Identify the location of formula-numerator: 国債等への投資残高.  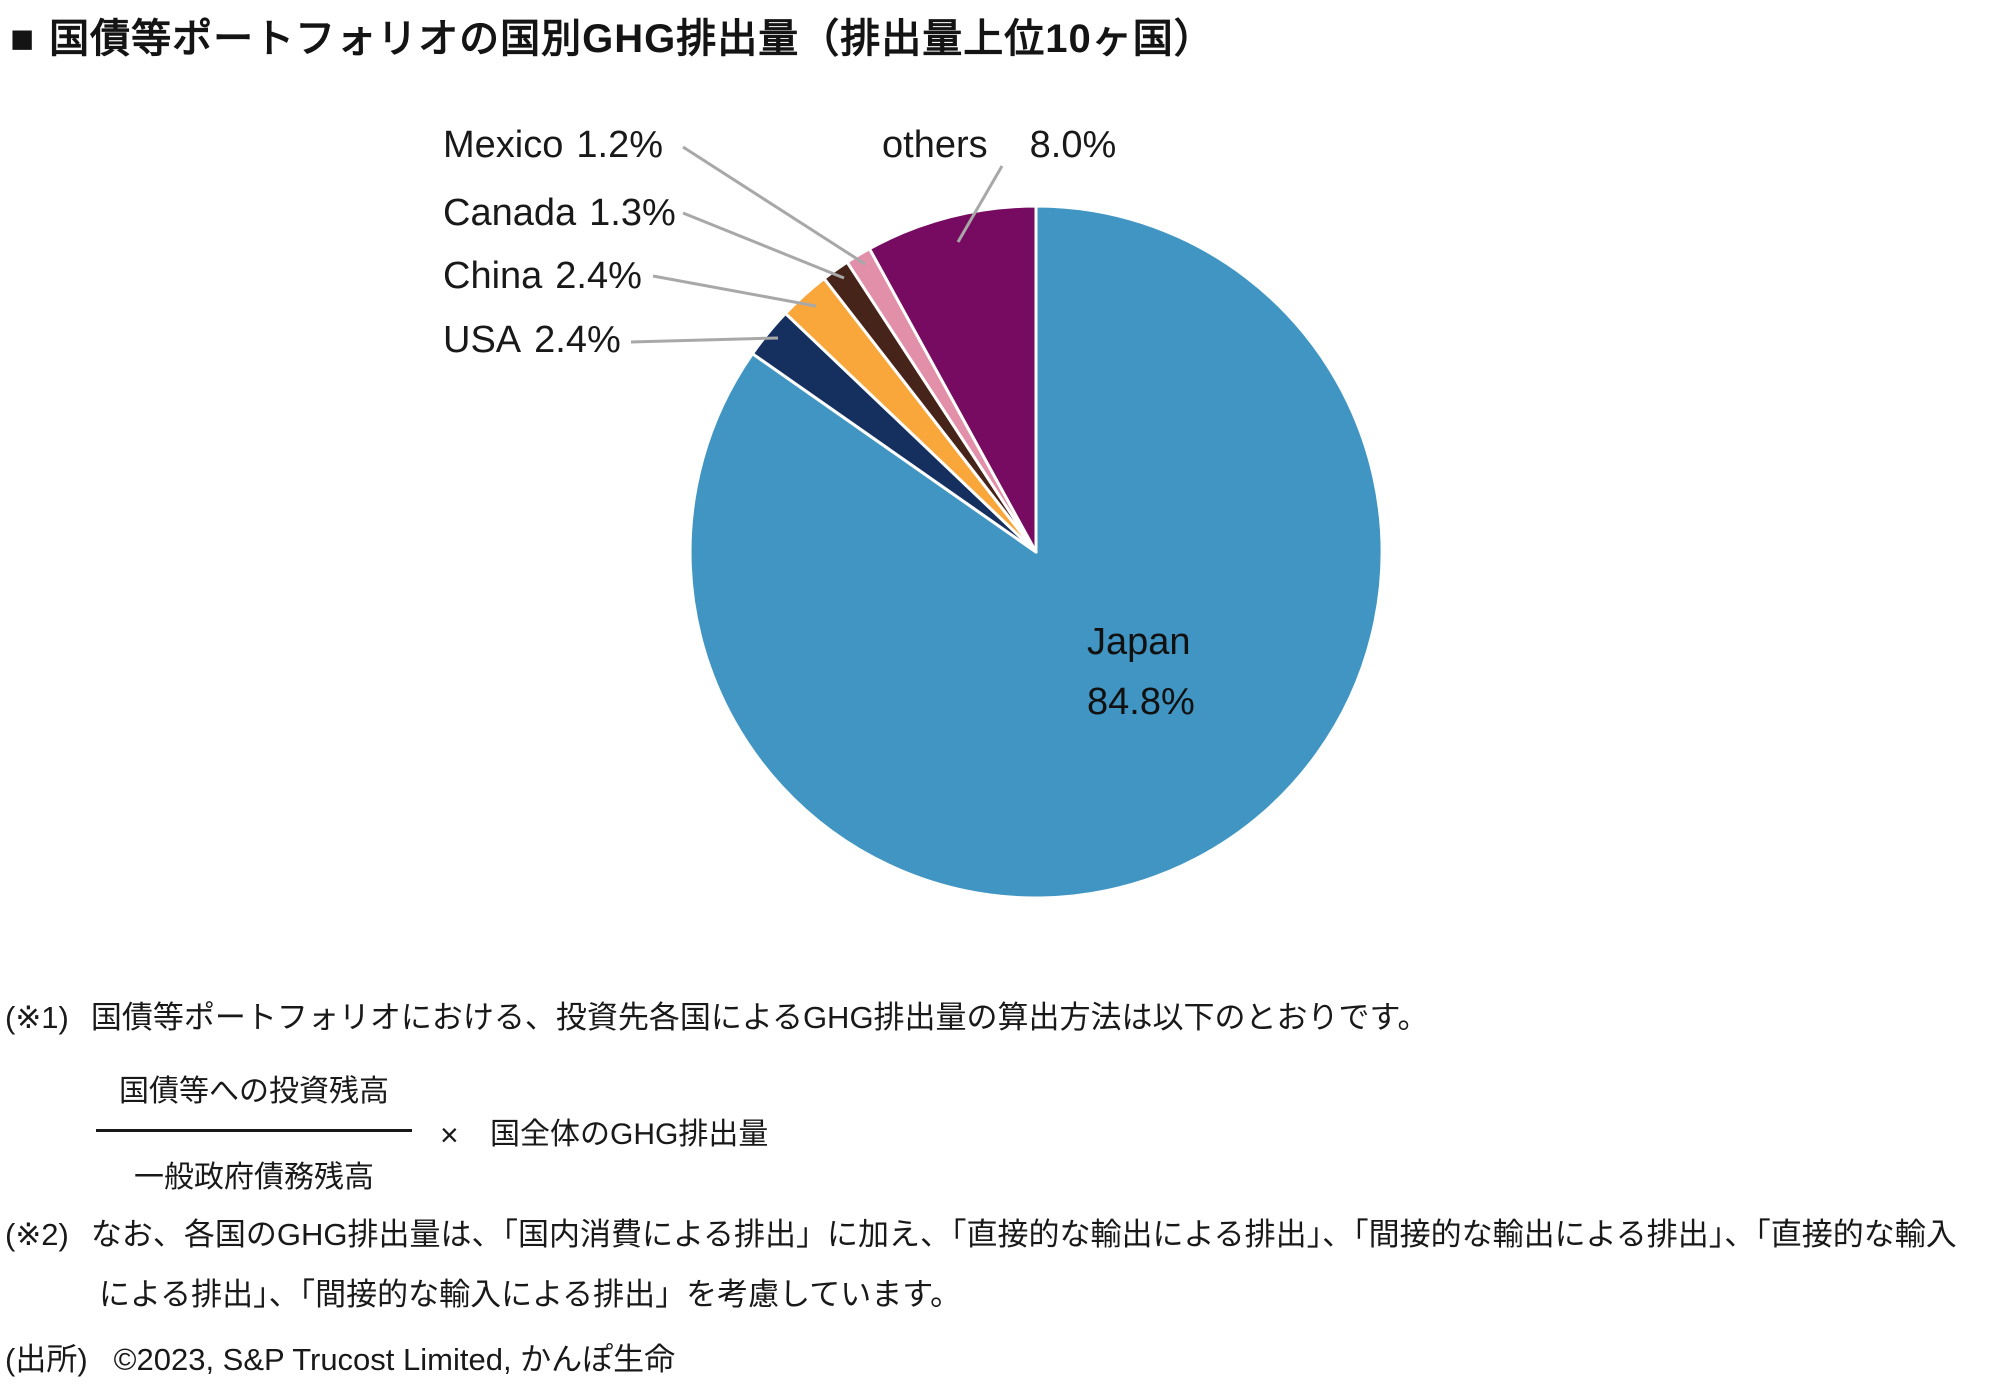
(254, 1102).